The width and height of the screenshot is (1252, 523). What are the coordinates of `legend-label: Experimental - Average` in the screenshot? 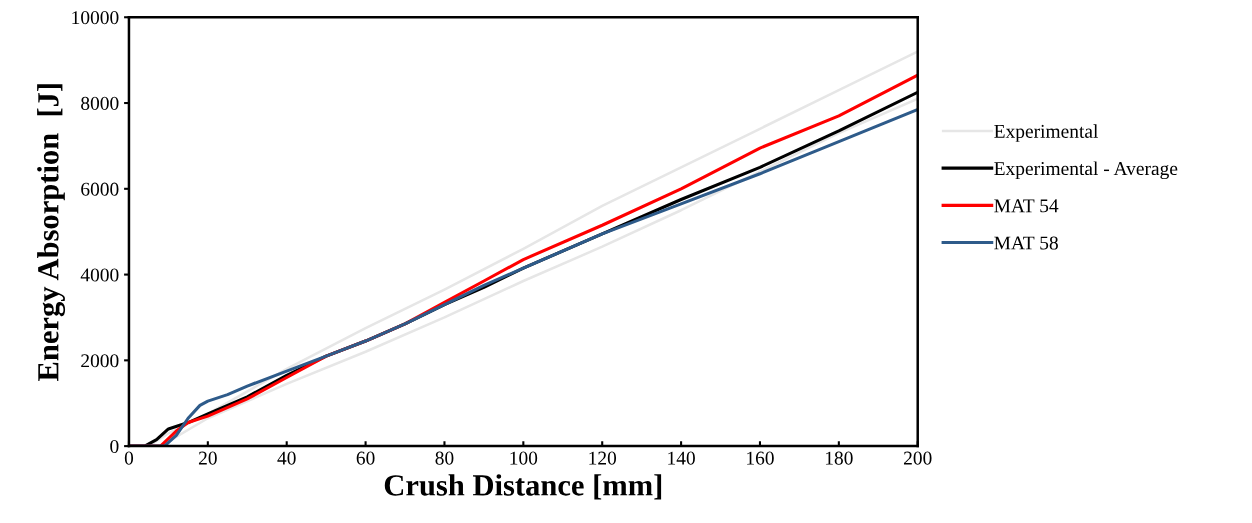 It's located at (1086, 170).